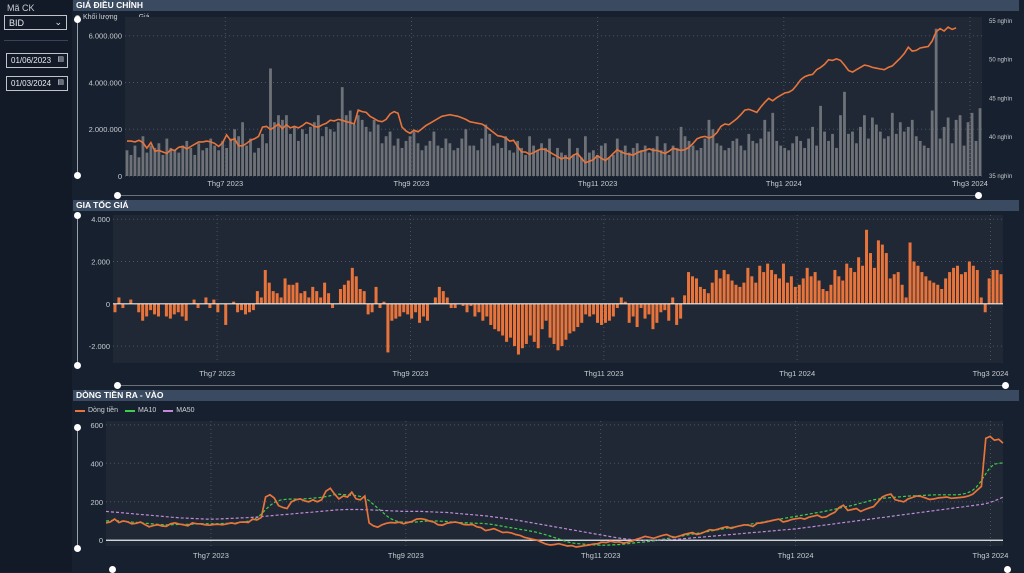 This screenshot has width=1024, height=573. Describe the element at coordinates (412, 183) in the screenshot. I see `x-tick-label: Thg9 2023` at that location.